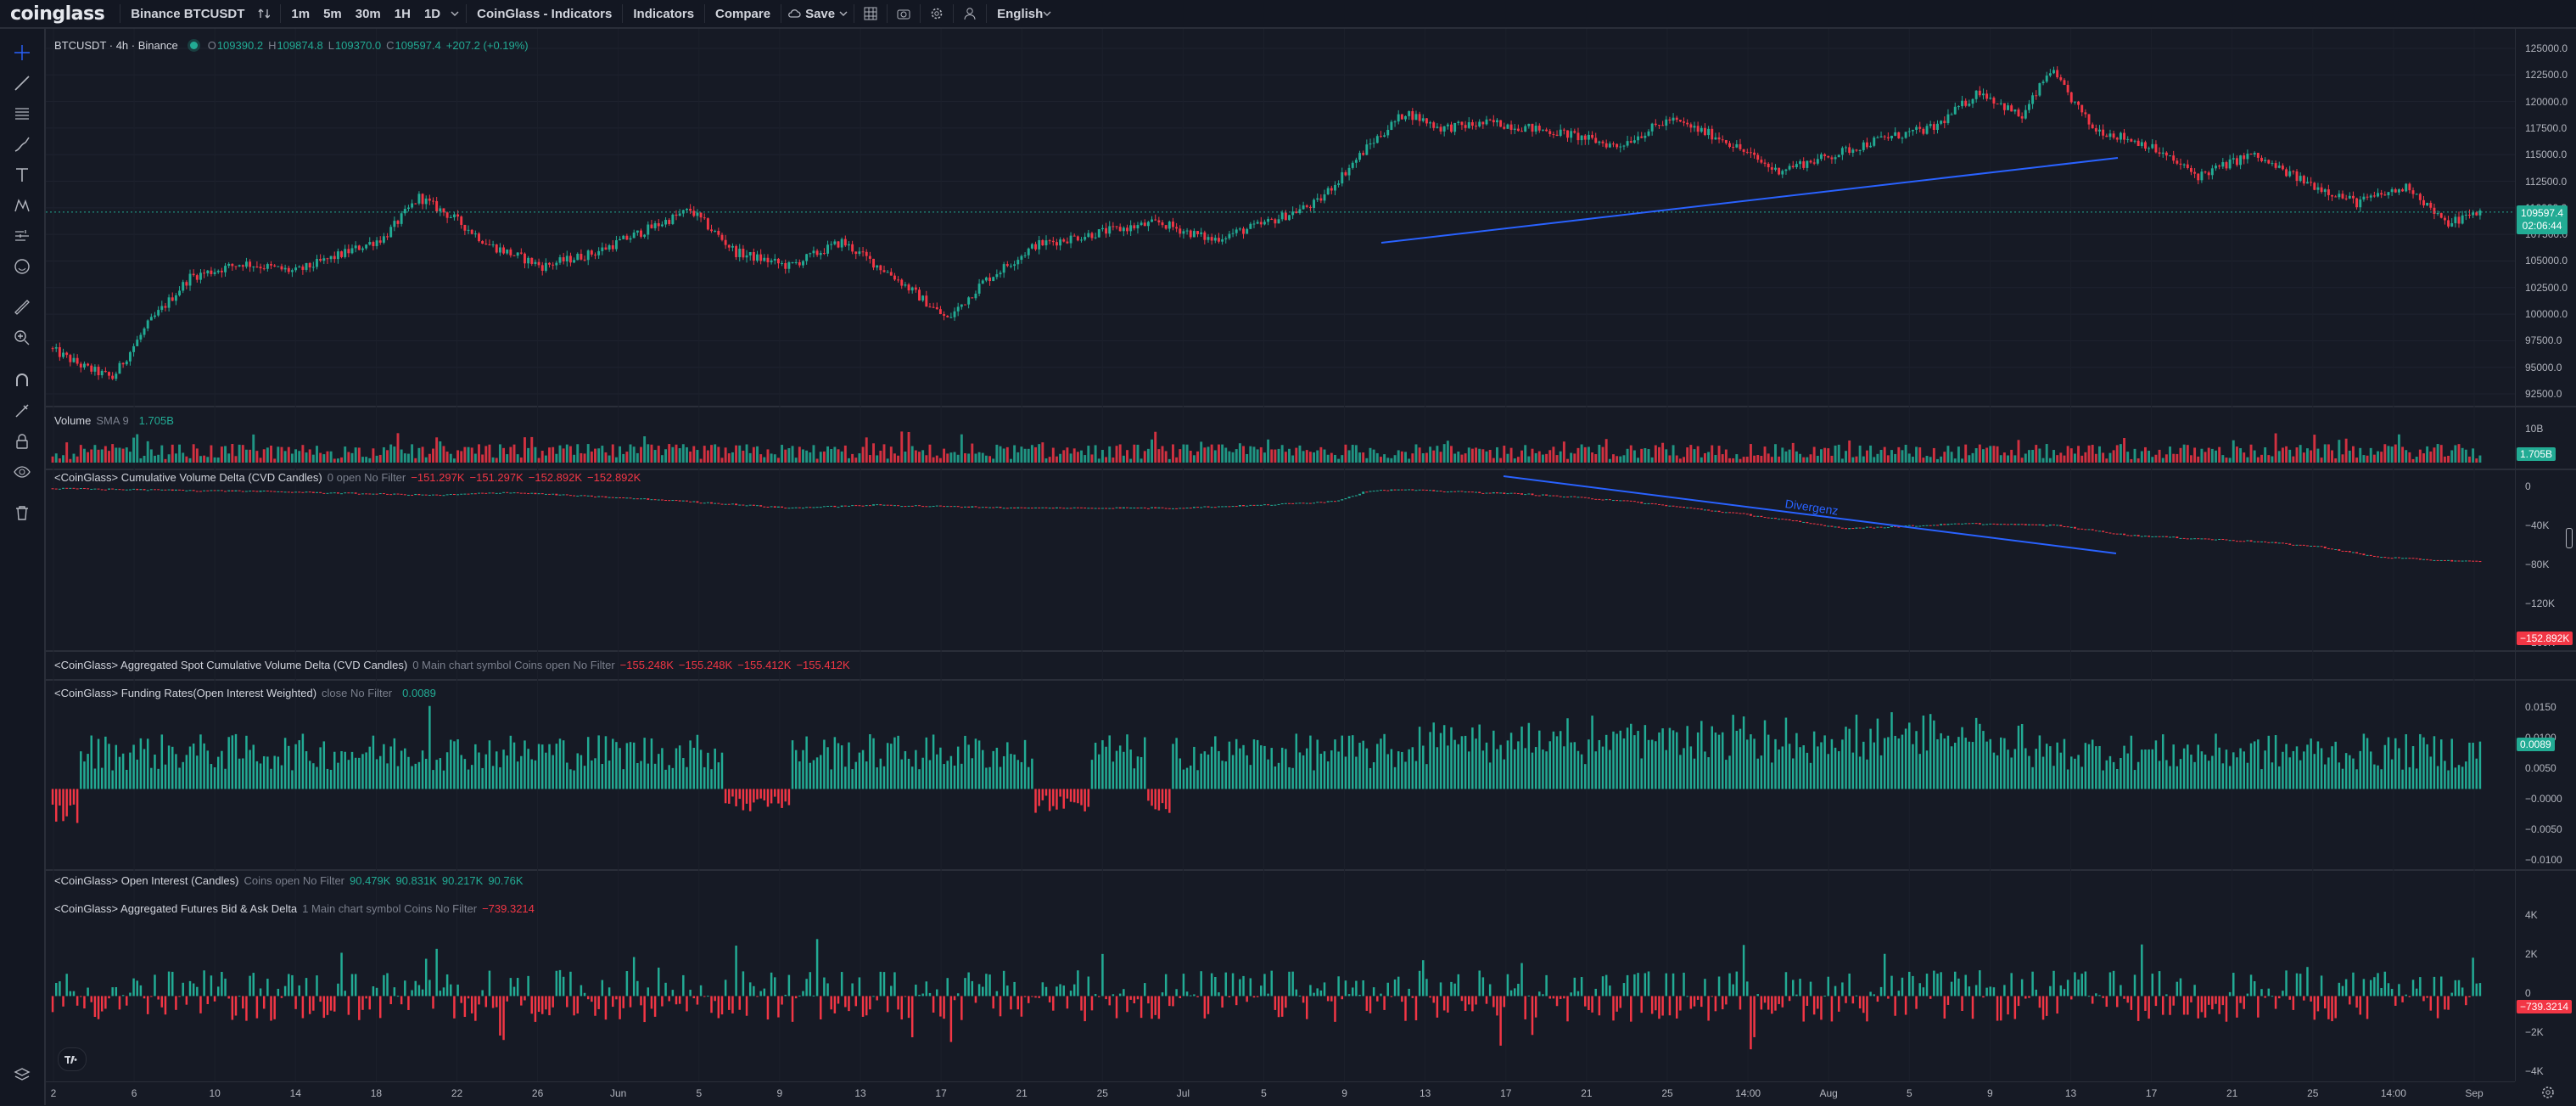  I want to click on trash-icon, so click(22, 513).